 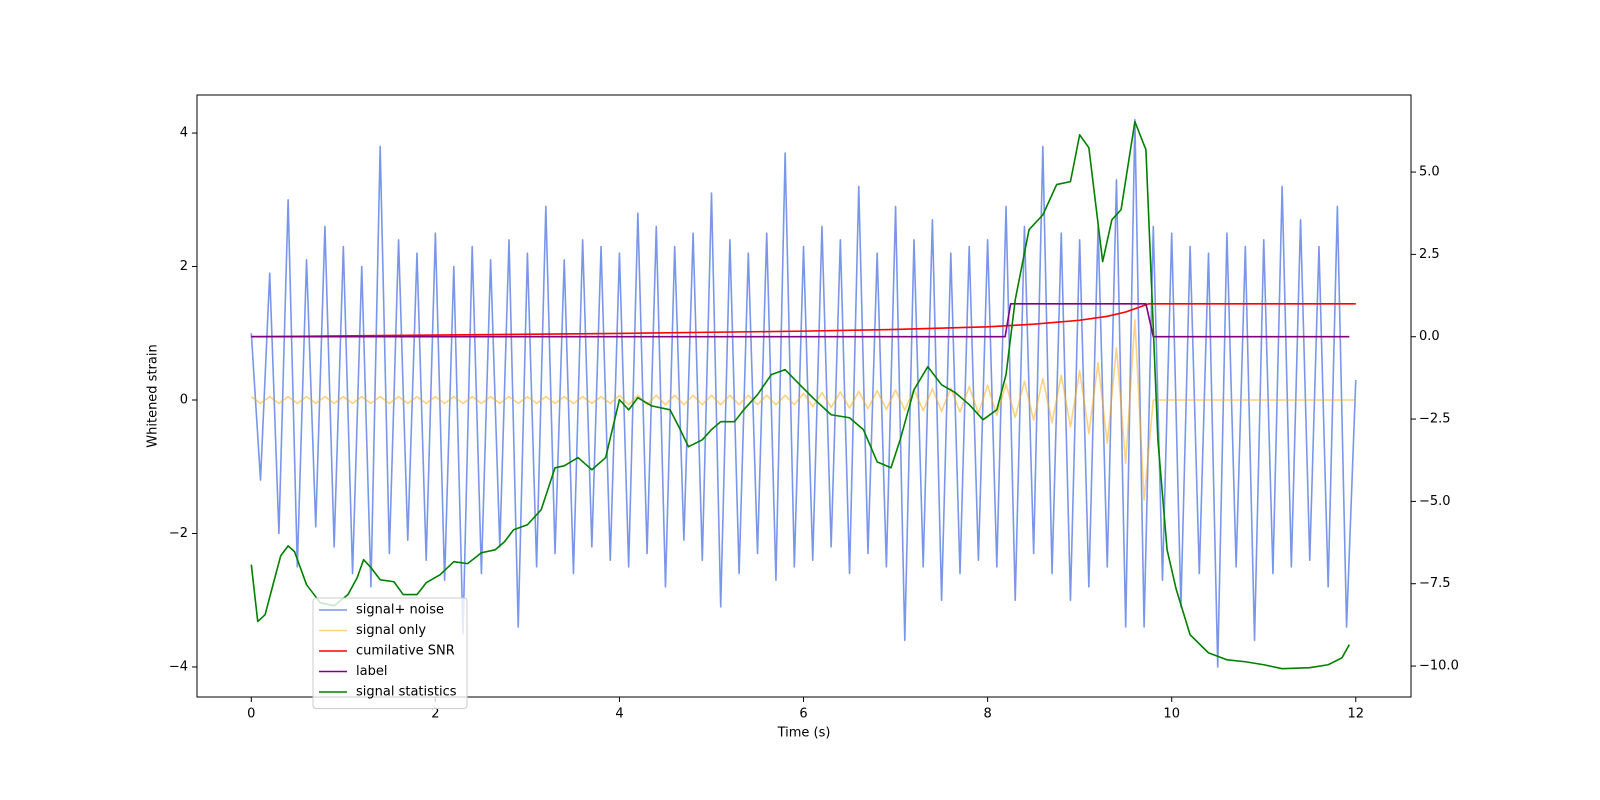 I want to click on legend-label: signal only, so click(x=391, y=630).